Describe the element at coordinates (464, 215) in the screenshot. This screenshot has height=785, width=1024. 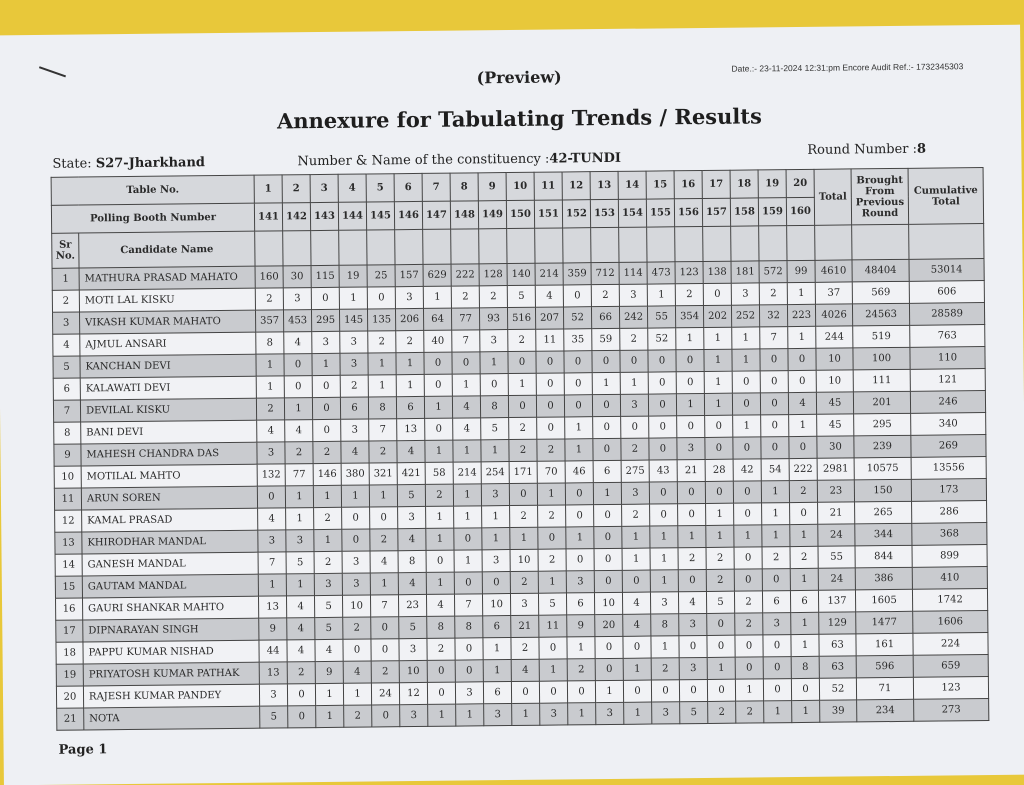
I see `booth-number: 148` at that location.